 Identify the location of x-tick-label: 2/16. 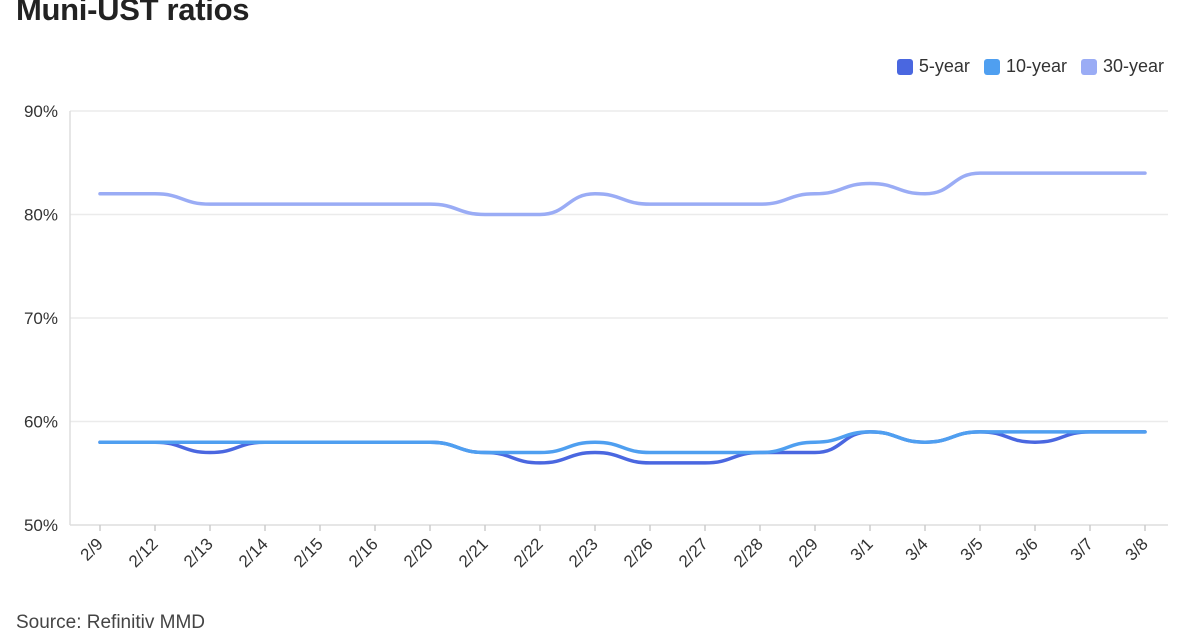
(363, 552).